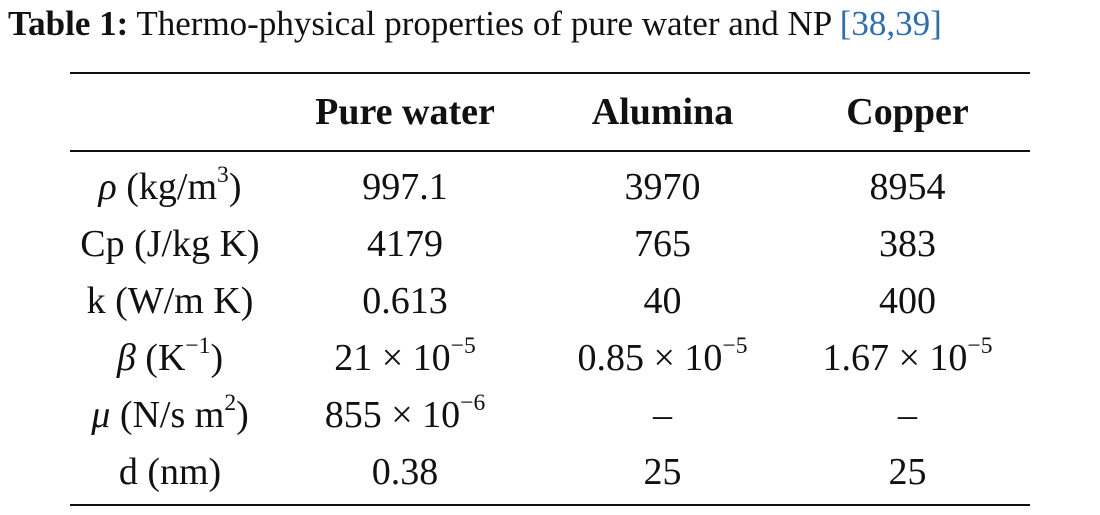 This screenshot has height=515, width=1100. What do you see at coordinates (160, 357) in the screenshot?
I see `property-unit: (K` at bounding box center [160, 357].